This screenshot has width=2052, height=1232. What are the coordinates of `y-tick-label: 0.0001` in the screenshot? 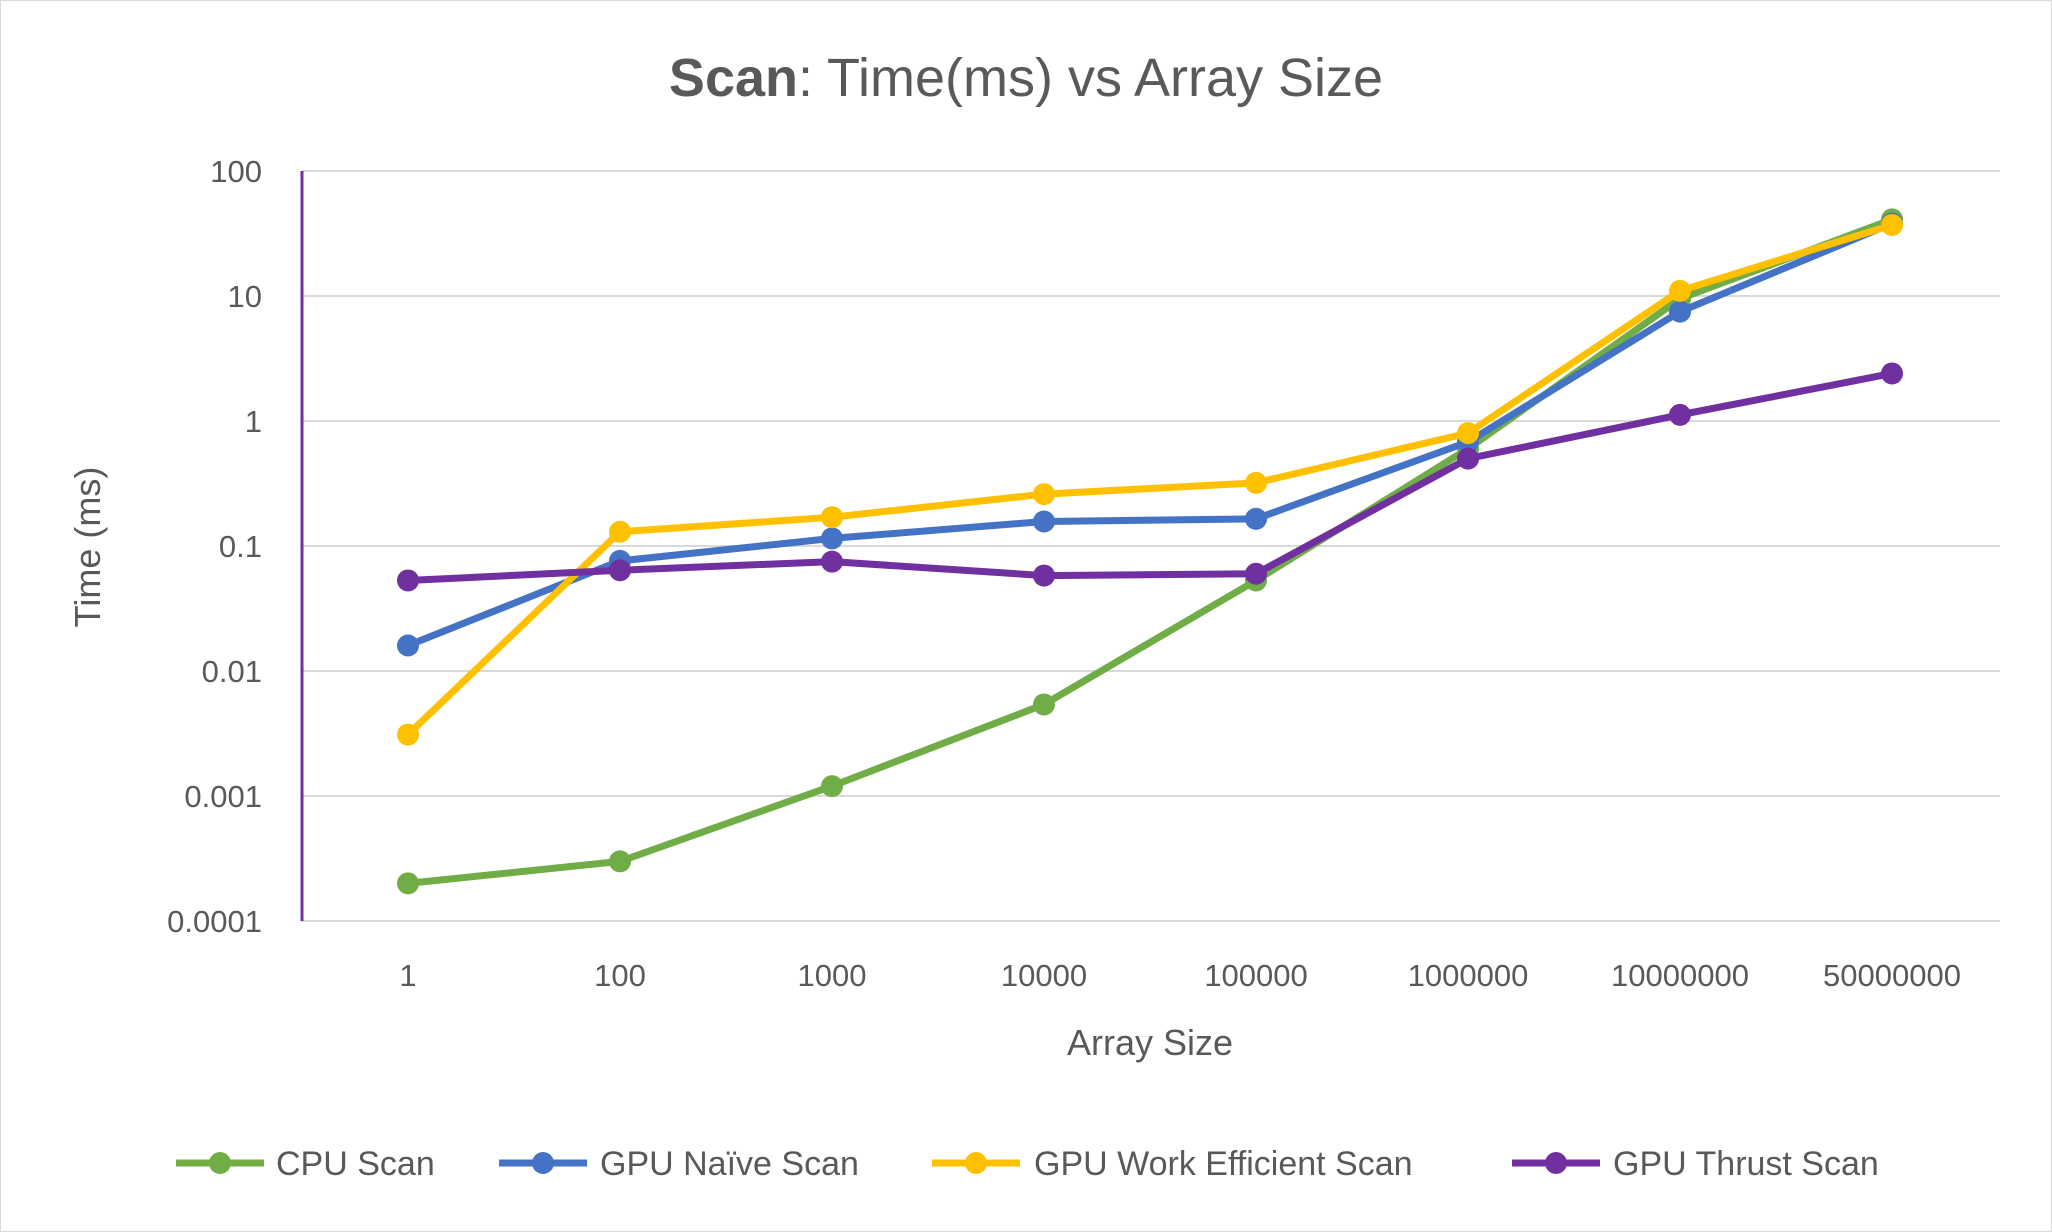 It's located at (214, 921).